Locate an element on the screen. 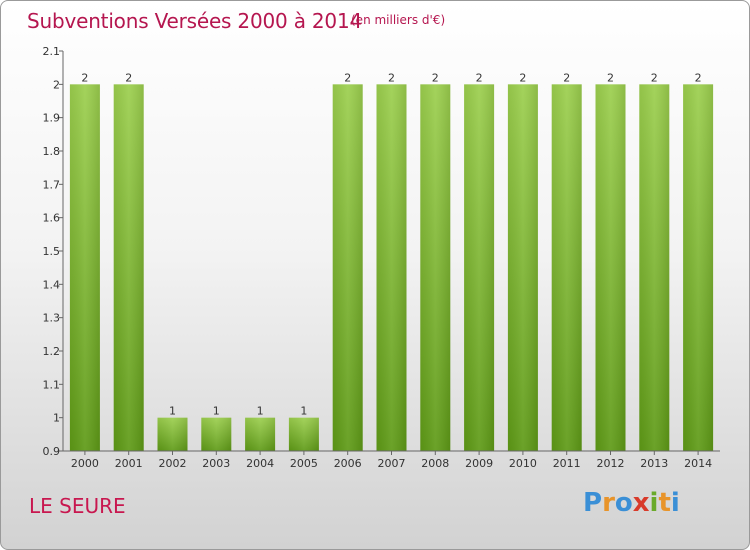 This screenshot has height=550, width=750. logo-letter: r is located at coordinates (608, 503).